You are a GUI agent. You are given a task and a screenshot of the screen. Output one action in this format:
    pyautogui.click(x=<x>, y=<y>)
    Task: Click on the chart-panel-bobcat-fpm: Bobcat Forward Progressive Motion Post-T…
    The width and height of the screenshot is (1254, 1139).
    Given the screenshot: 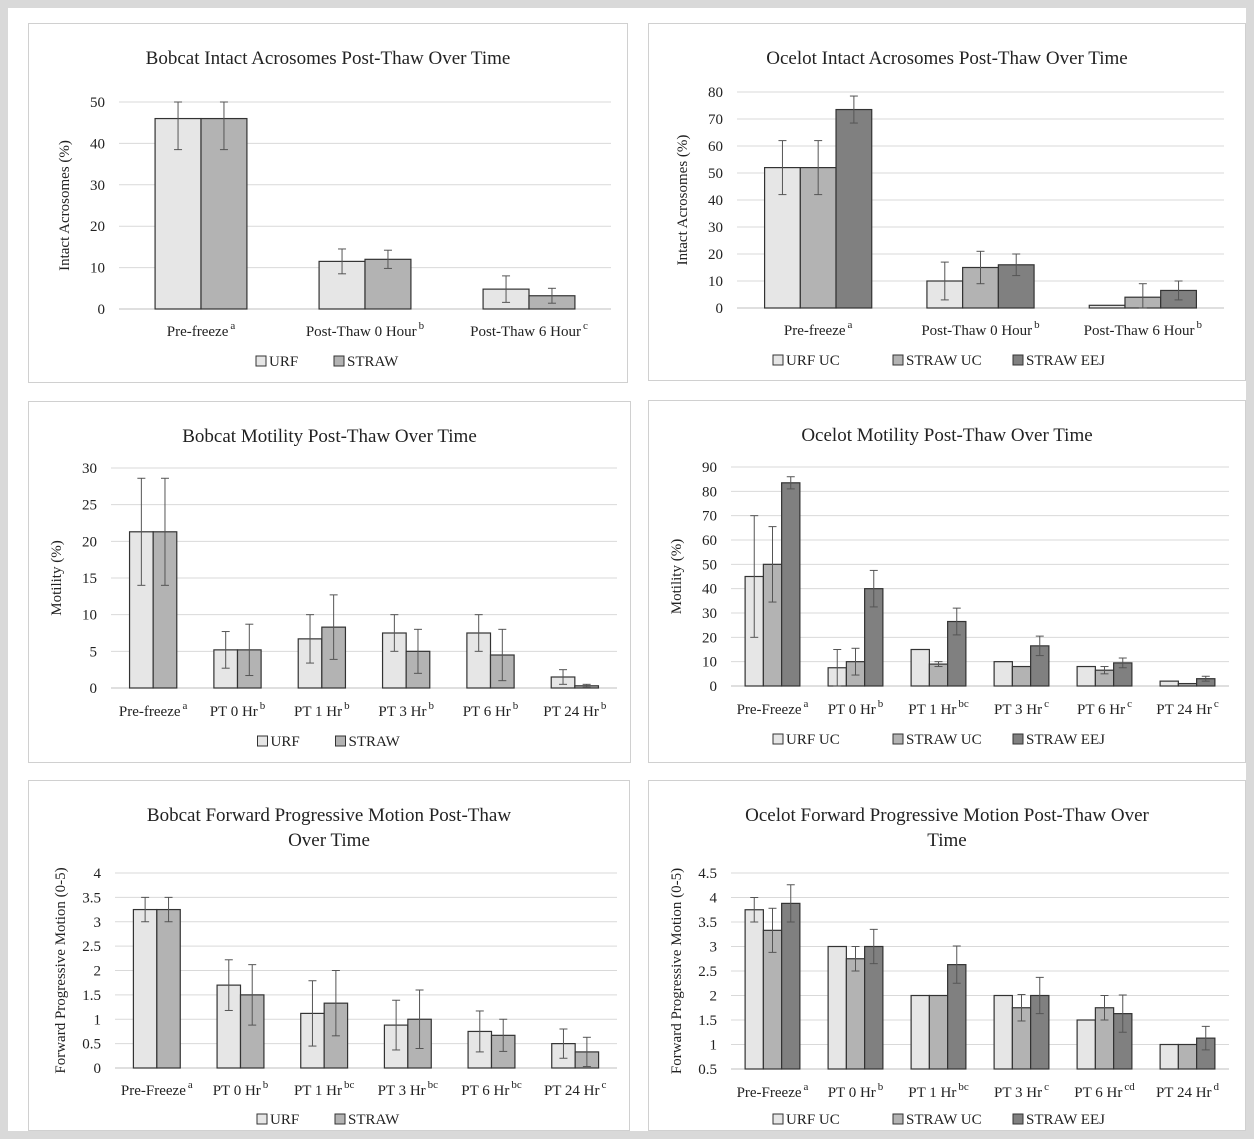 What is the action you would take?
    pyautogui.click(x=329, y=955)
    